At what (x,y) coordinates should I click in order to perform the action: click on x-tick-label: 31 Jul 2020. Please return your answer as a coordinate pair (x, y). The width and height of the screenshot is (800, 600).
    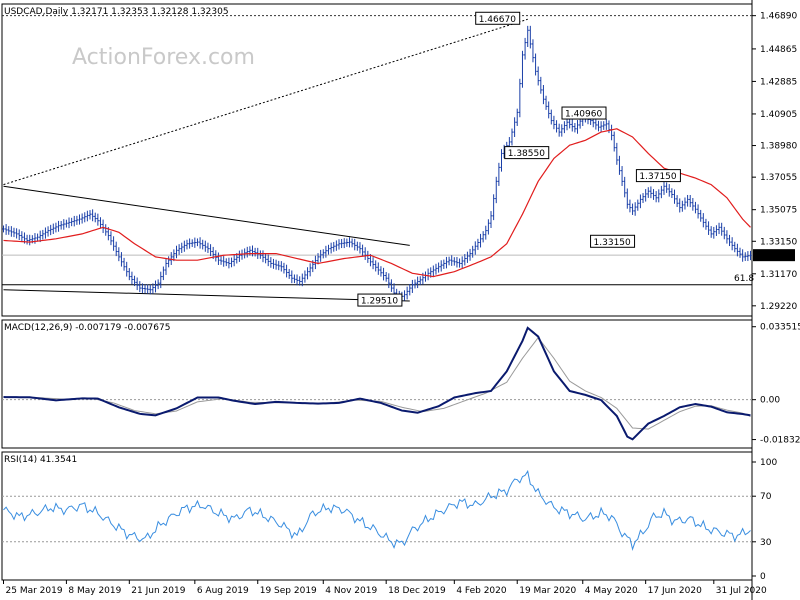
    Looking at the image, I should click on (741, 591).